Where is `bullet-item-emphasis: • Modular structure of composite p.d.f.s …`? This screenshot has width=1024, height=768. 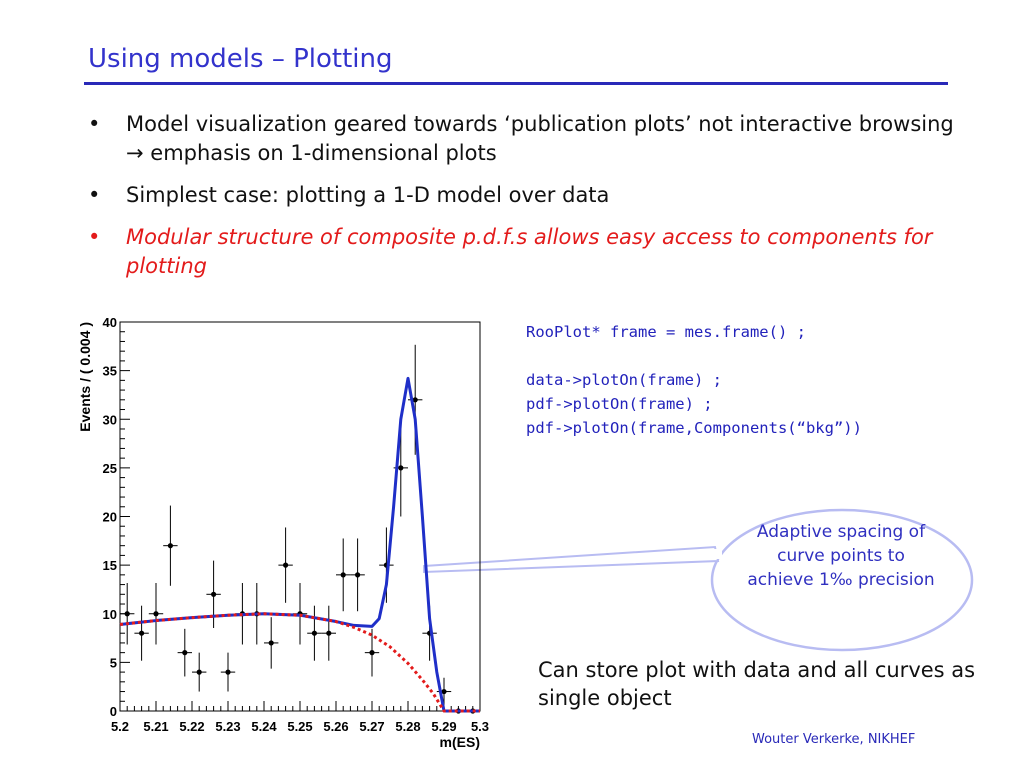 bullet-item-emphasis: • Modular structure of composite p.d.f.s … is located at coordinates (526, 252).